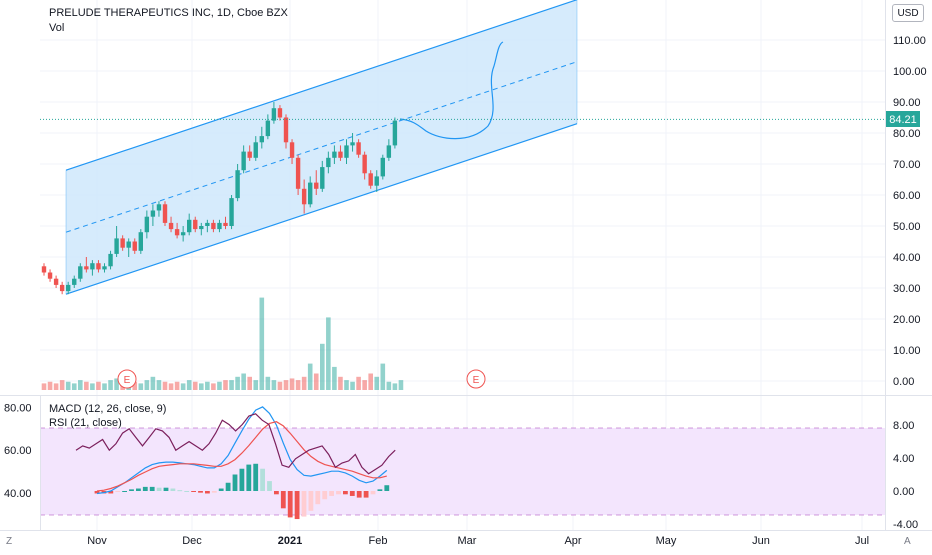  Describe the element at coordinates (903, 492) in the screenshot. I see `macd-axis-label: 0.00` at that location.